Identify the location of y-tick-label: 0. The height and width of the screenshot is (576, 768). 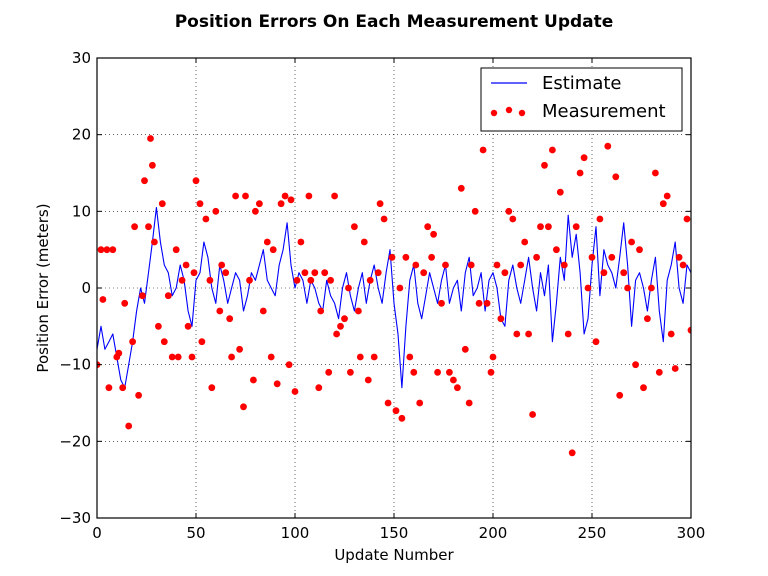
(86, 288).